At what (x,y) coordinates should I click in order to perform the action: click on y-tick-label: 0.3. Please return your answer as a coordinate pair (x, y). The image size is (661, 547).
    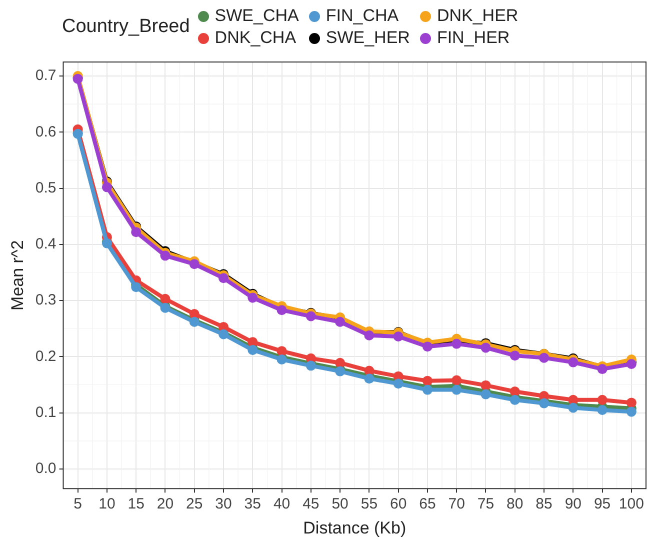
    Looking at the image, I should click on (45, 300).